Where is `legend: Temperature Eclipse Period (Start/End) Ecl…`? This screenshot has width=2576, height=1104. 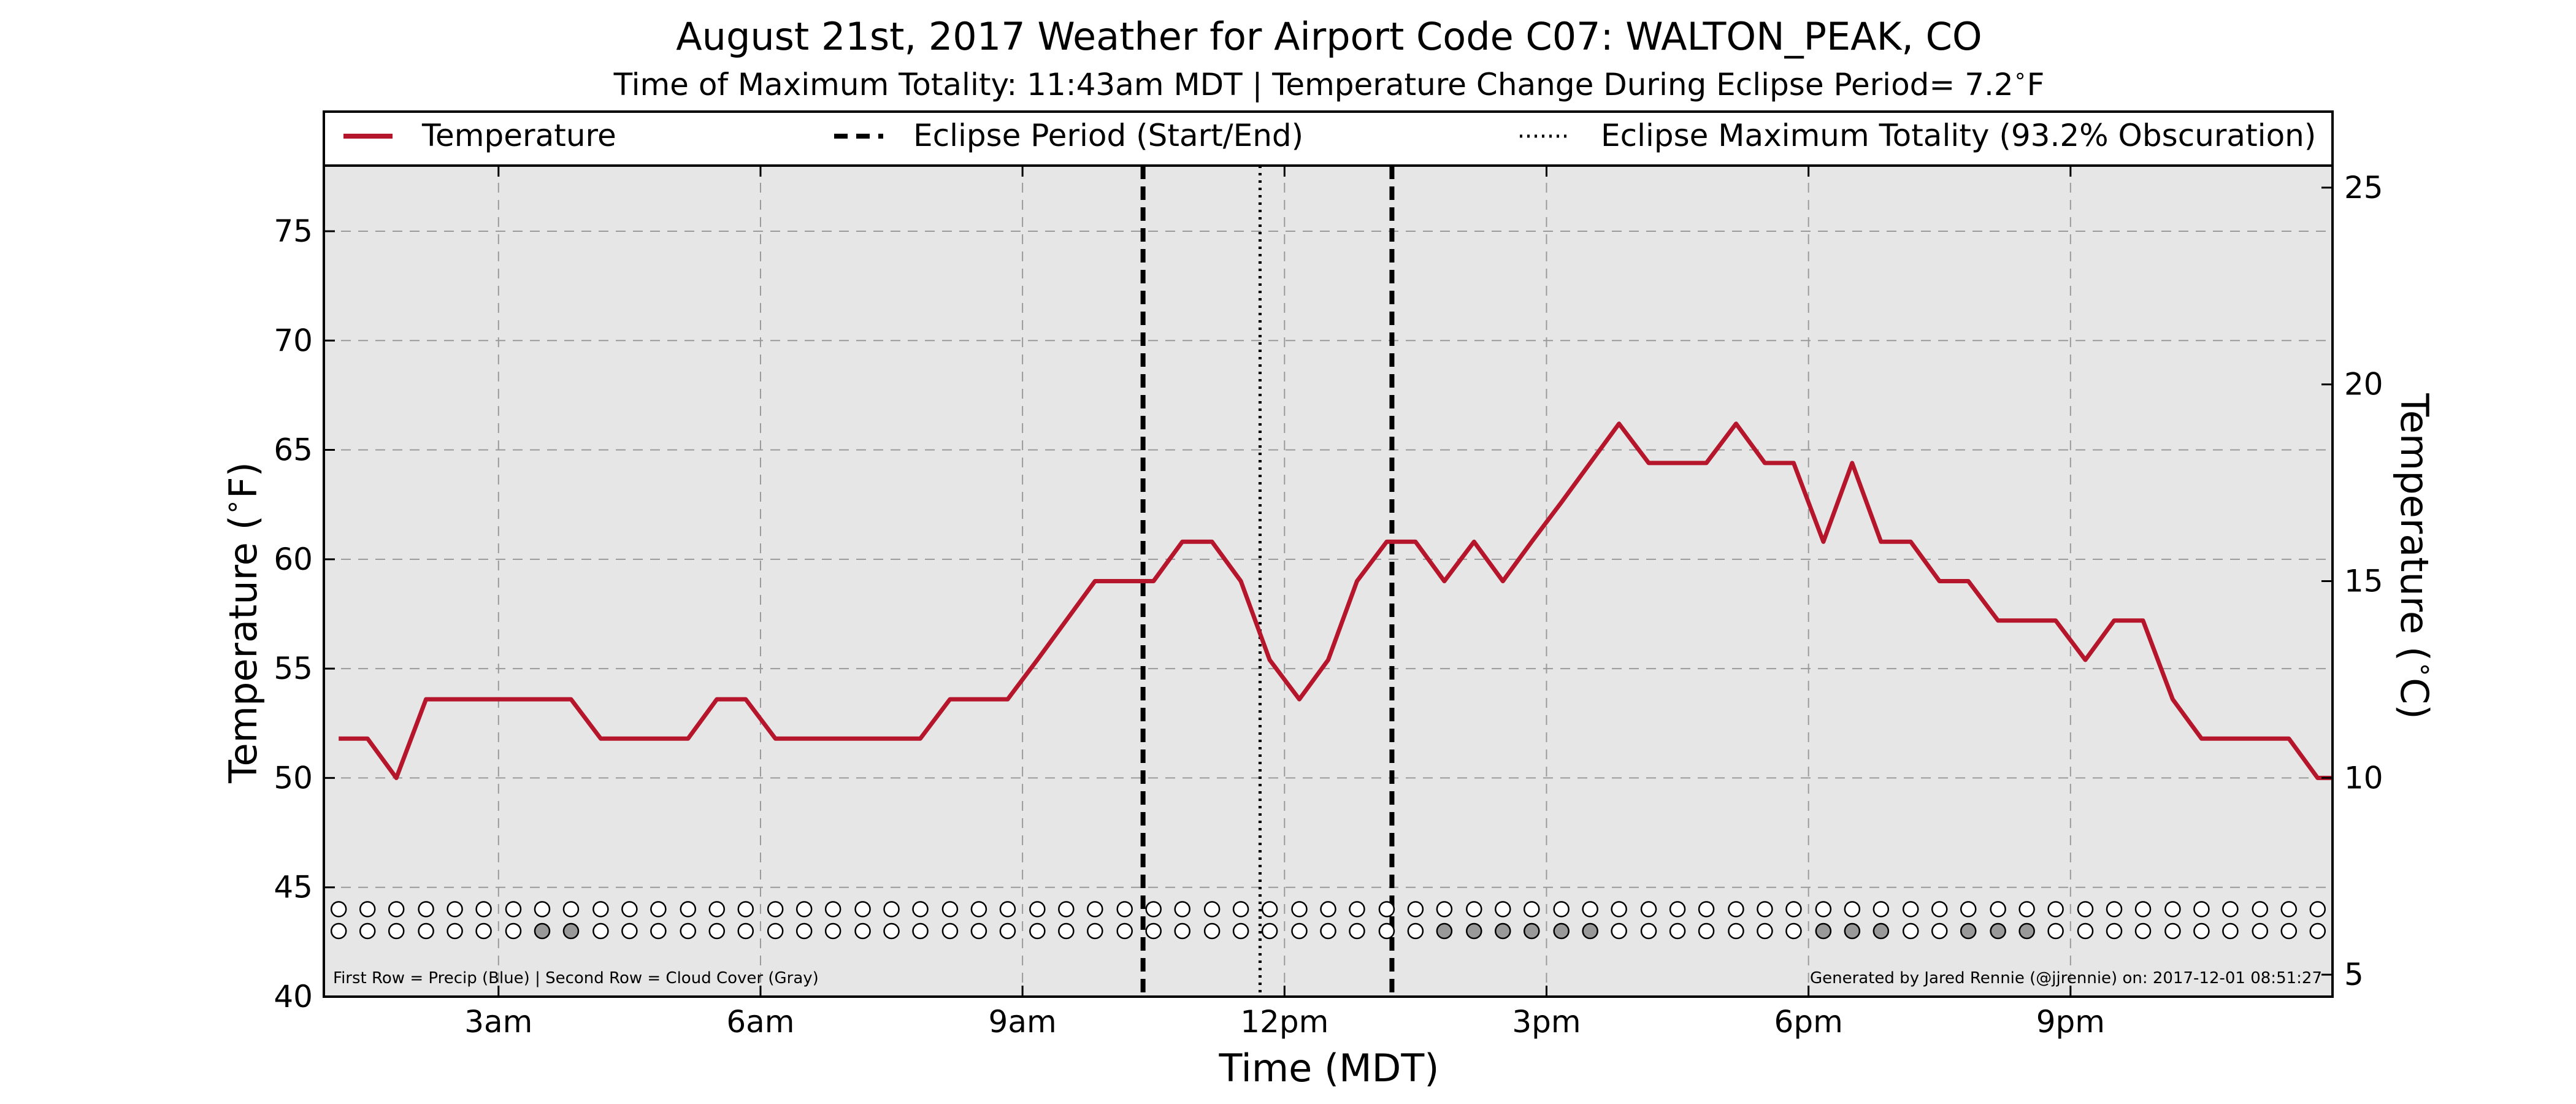
legend: Temperature Eclipse Period (Start/End) Ecl… is located at coordinates (1329, 135).